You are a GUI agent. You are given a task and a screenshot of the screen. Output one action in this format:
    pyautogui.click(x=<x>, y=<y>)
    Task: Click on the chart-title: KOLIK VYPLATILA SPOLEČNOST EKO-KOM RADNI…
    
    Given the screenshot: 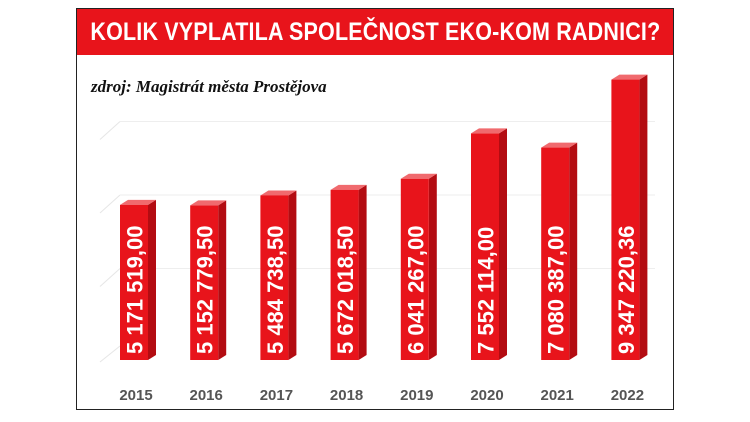 What is the action you would take?
    pyautogui.click(x=375, y=31)
    